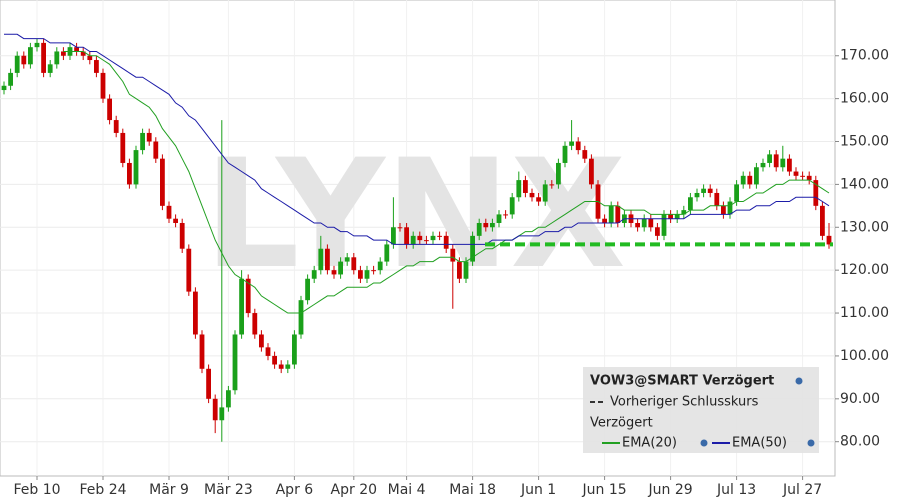 The height and width of the screenshot is (500, 900). I want to click on y-tick-label: 80.00, so click(860, 442).